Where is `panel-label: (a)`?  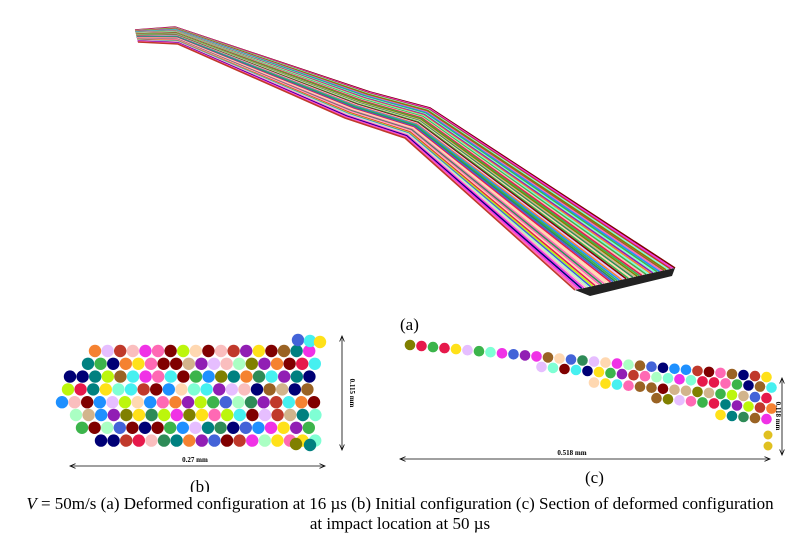
panel-label: (a) is located at coordinates (409, 324).